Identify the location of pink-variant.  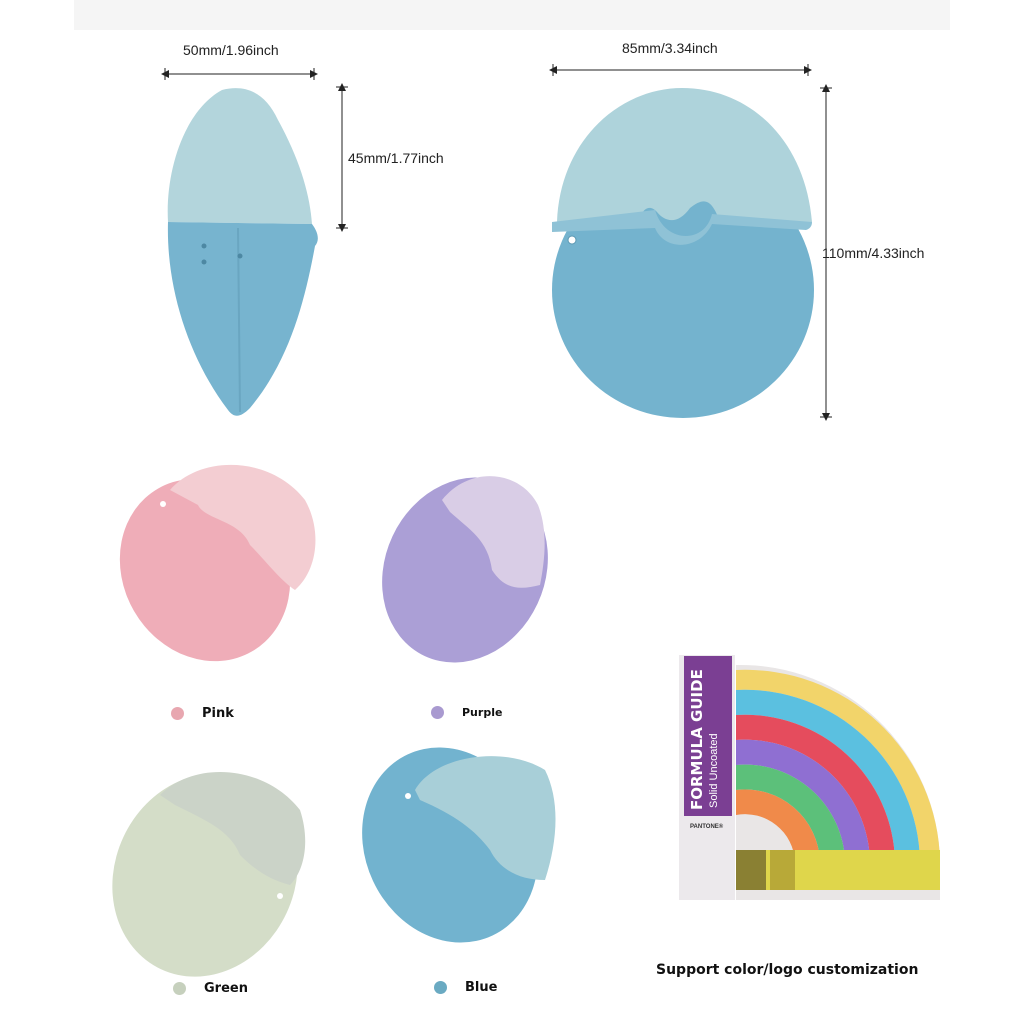
(217, 563).